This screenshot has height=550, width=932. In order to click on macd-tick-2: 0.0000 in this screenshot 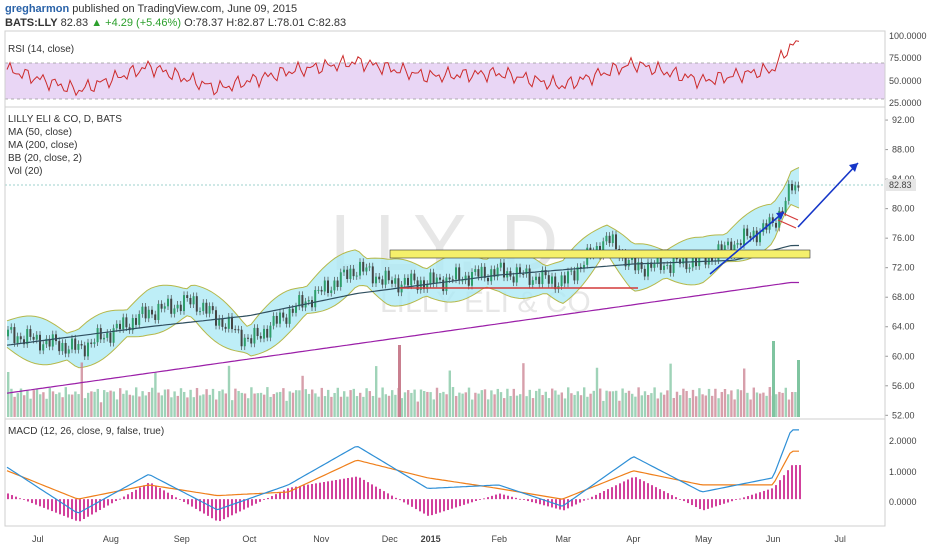, I will do `click(903, 502)`.